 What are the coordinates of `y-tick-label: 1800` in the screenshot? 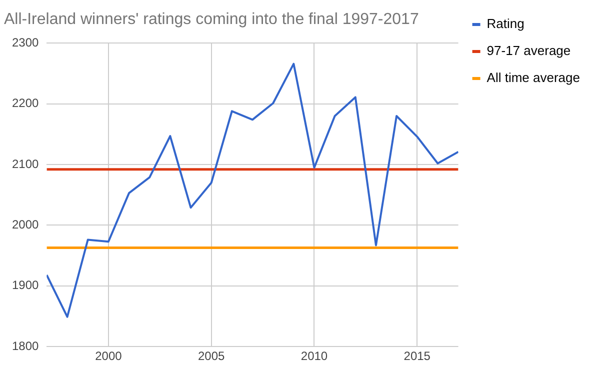 It's located at (26, 345).